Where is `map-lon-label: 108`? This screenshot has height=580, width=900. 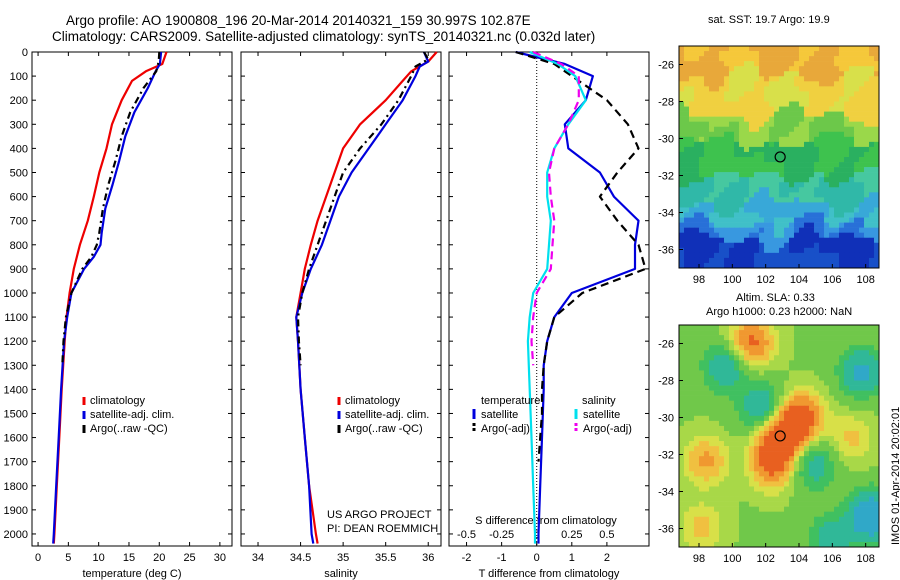 map-lon-label: 108 is located at coordinates (865, 280).